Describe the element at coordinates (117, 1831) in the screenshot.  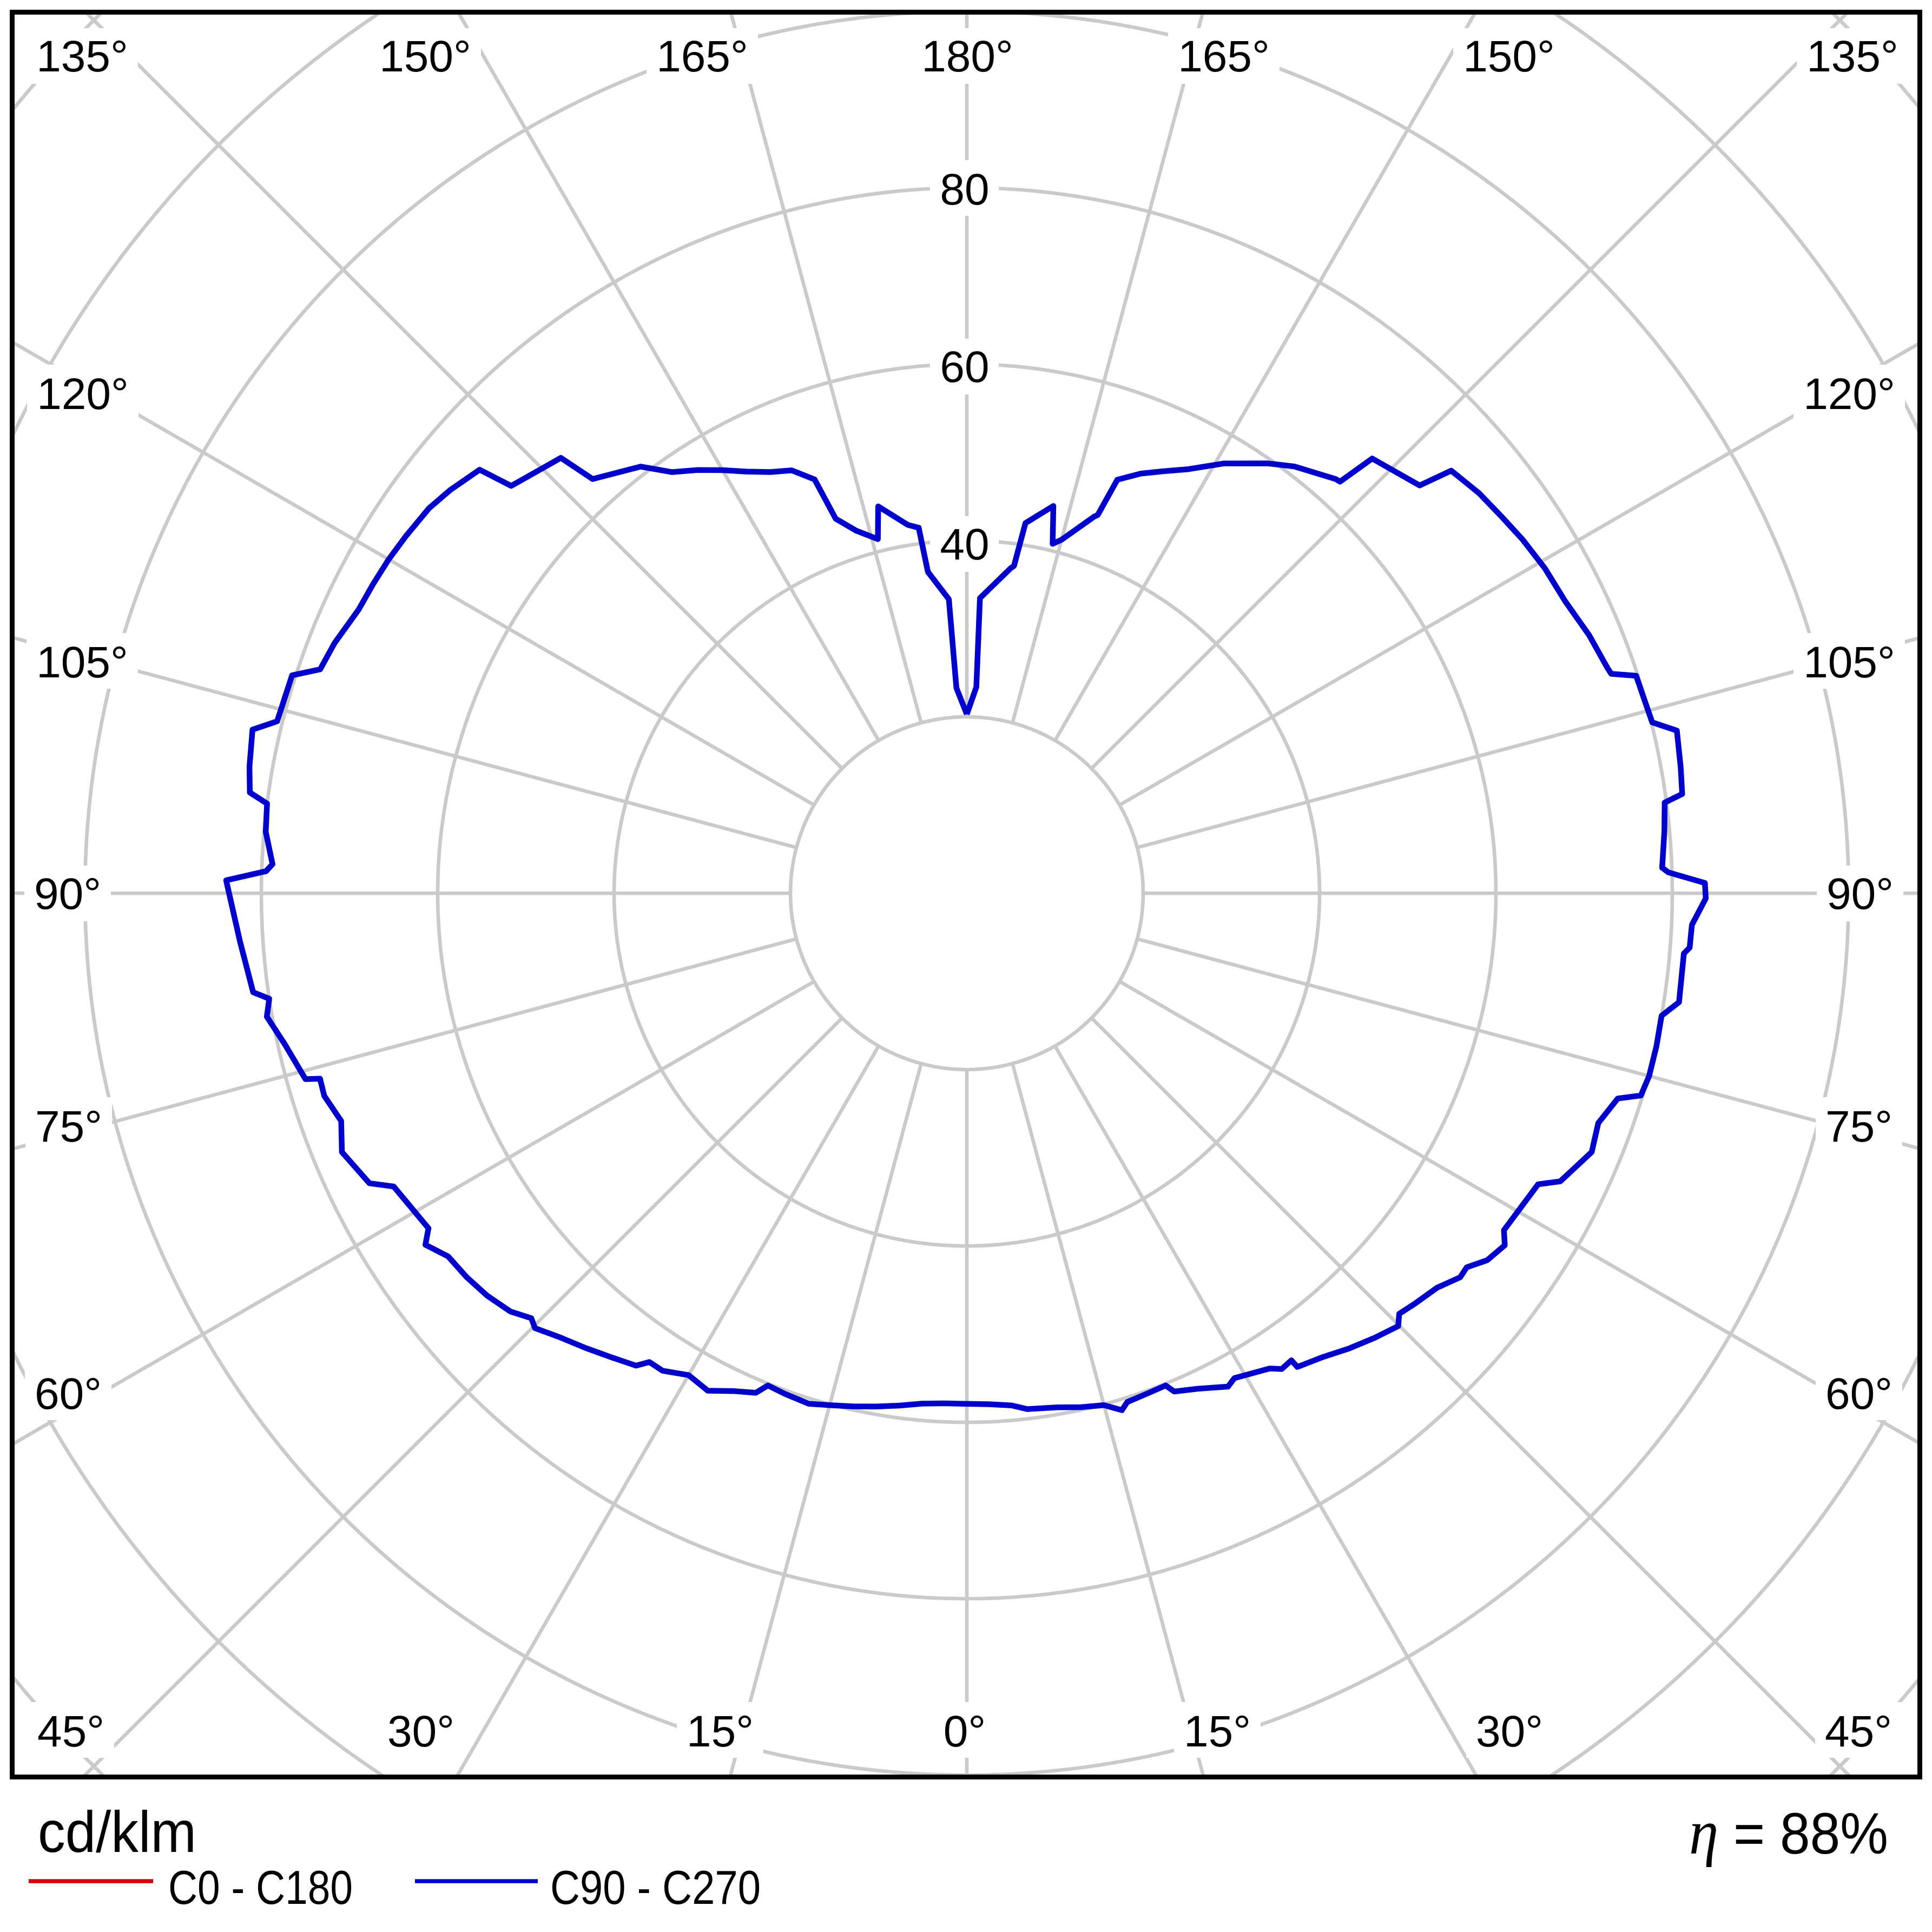
I see `svg-text: cd/klm` at that location.